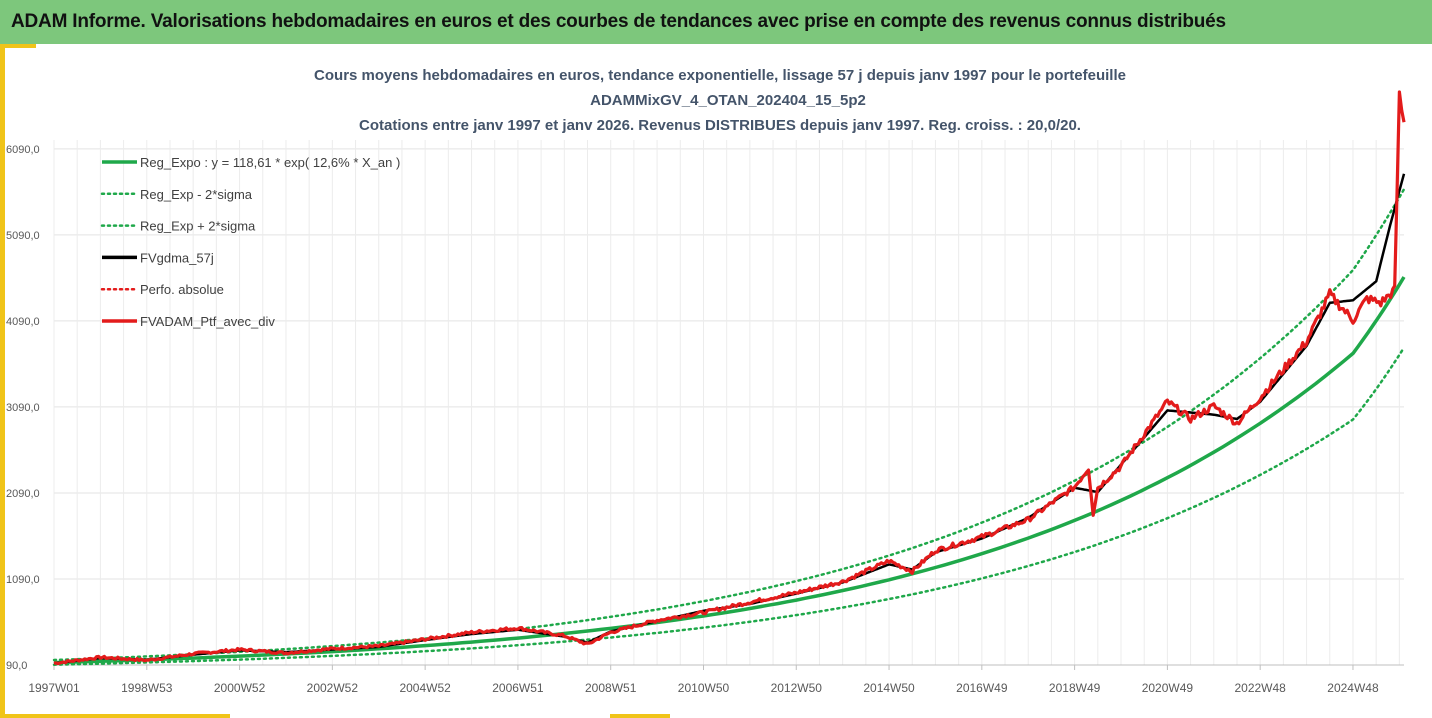 Image resolution: width=1432 pixels, height=718 pixels. Describe the element at coordinates (1168, 688) in the screenshot. I see `x-tick-label: 2020W49` at that location.